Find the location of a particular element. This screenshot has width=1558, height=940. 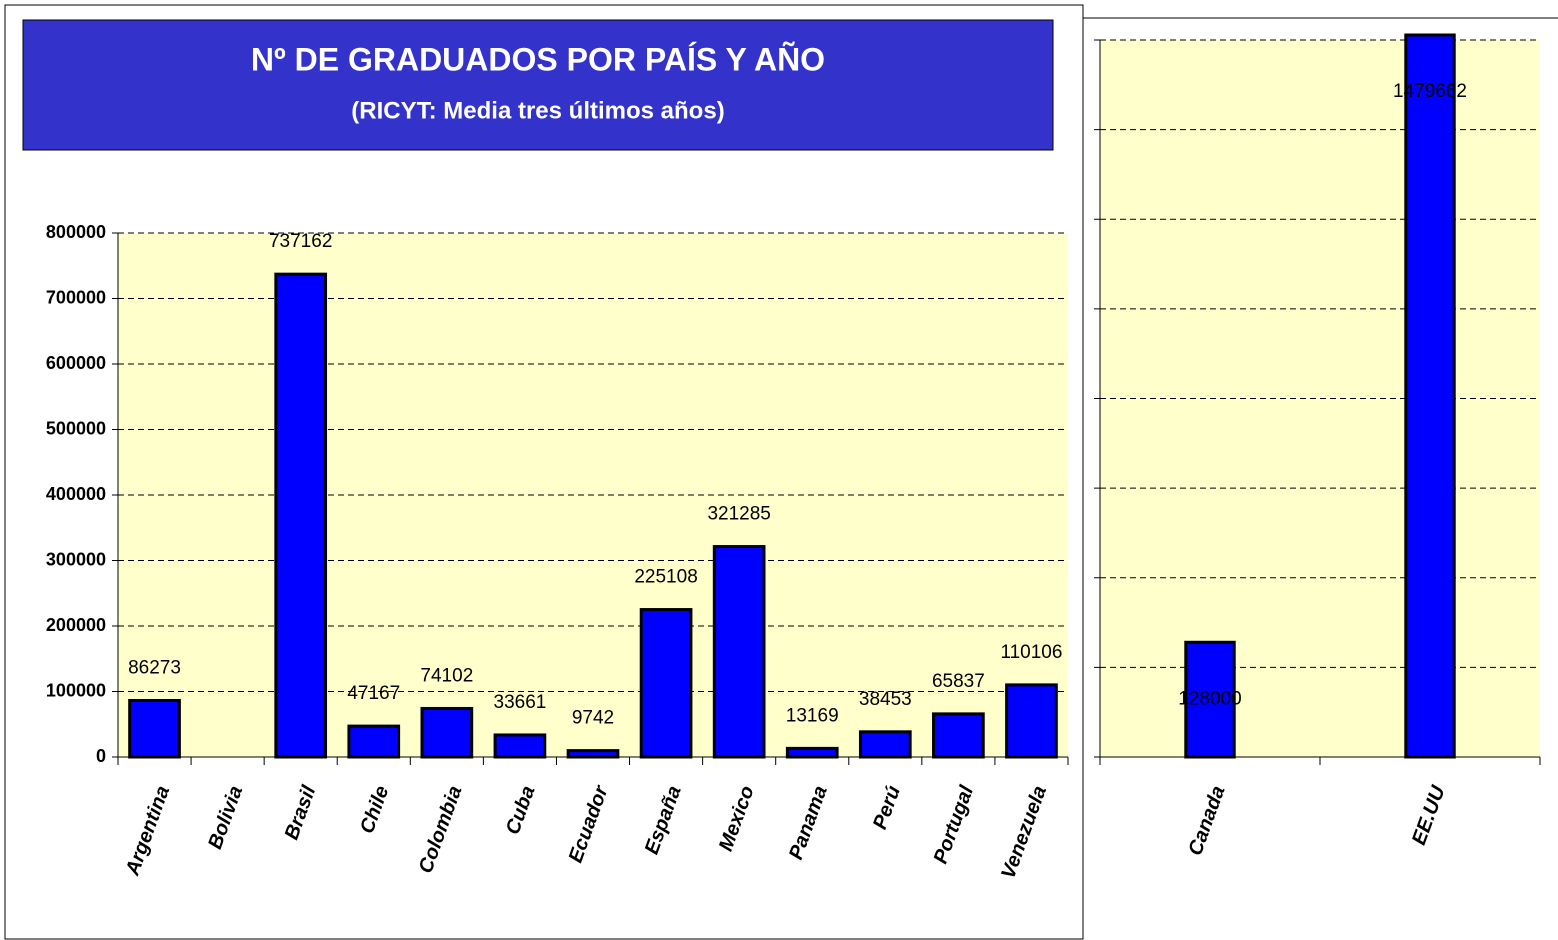

title-box is located at coordinates (538, 85).